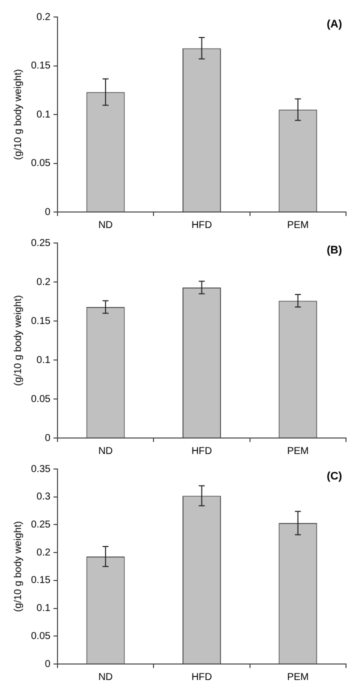 The width and height of the screenshot is (362, 698). I want to click on y-tick-label: 0.35, so click(40, 469).